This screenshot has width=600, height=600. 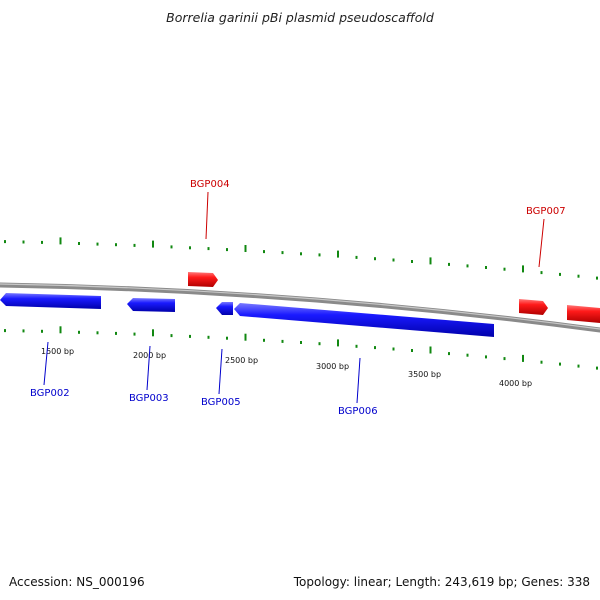 I want to click on leader-bgp002, so click(x=46, y=363).